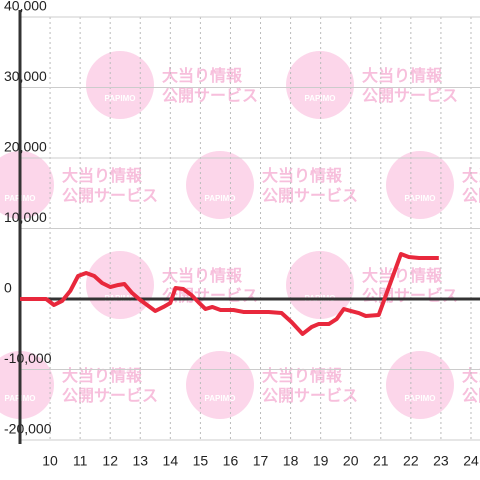  What do you see at coordinates (471, 461) in the screenshot?
I see `x-tick-label: 24` at bounding box center [471, 461].